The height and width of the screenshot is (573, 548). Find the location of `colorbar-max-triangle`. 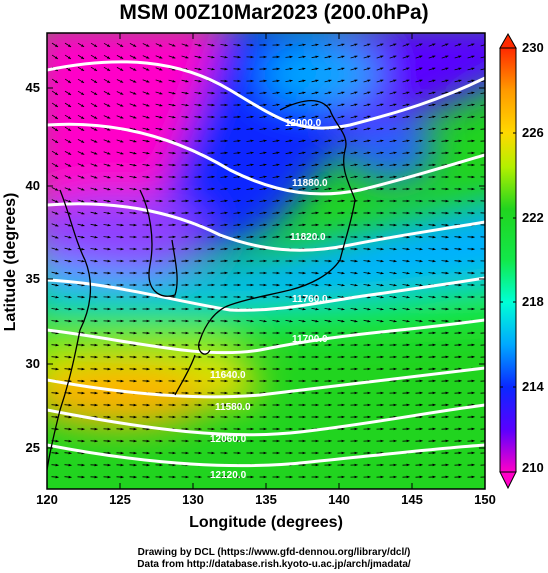

colorbar-max-triangle is located at coordinates (508, 40).